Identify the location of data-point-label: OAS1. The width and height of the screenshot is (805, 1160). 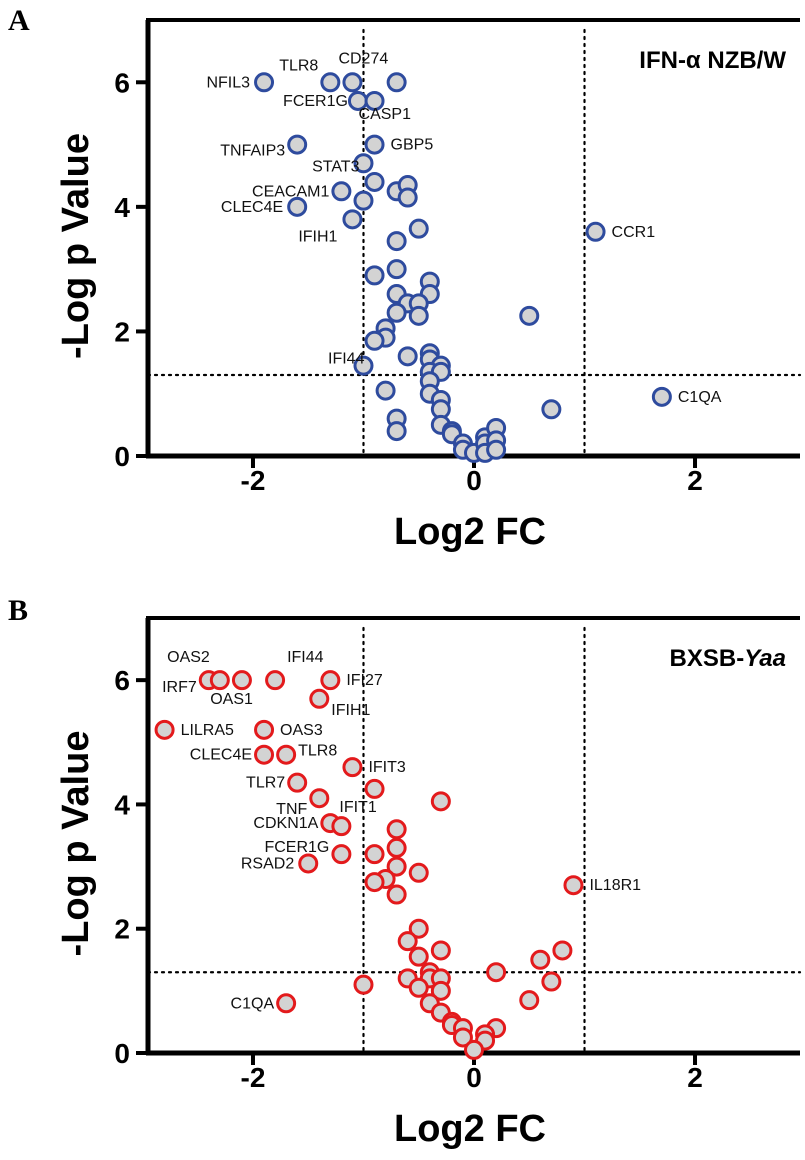
(231, 699).